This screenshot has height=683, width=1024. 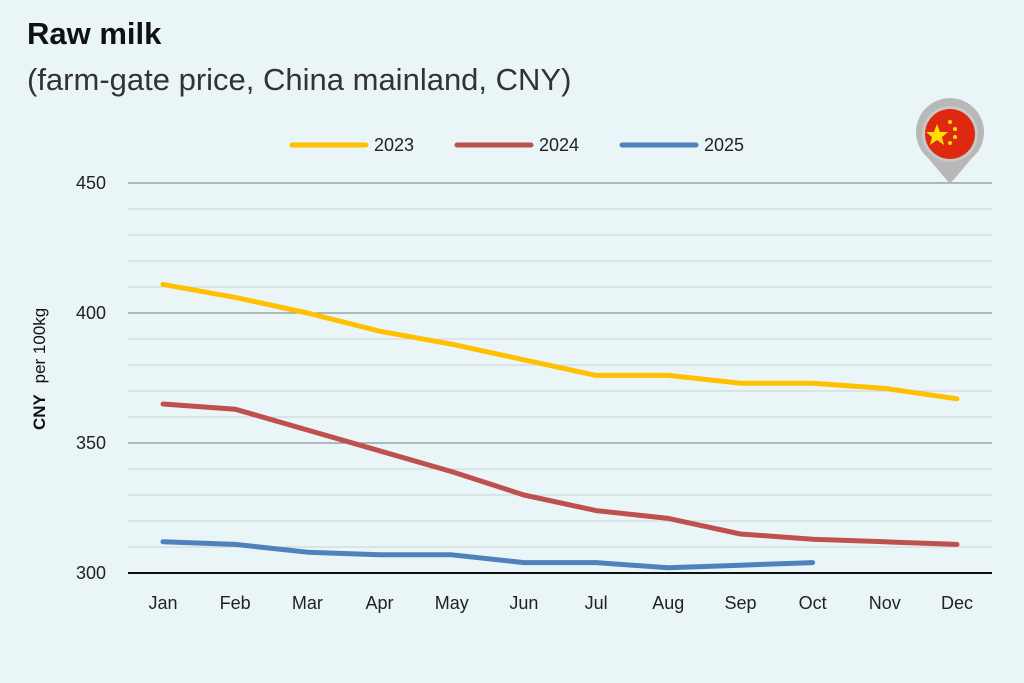 What do you see at coordinates (559, 145) in the screenshot?
I see `legend-label-2024: 2024` at bounding box center [559, 145].